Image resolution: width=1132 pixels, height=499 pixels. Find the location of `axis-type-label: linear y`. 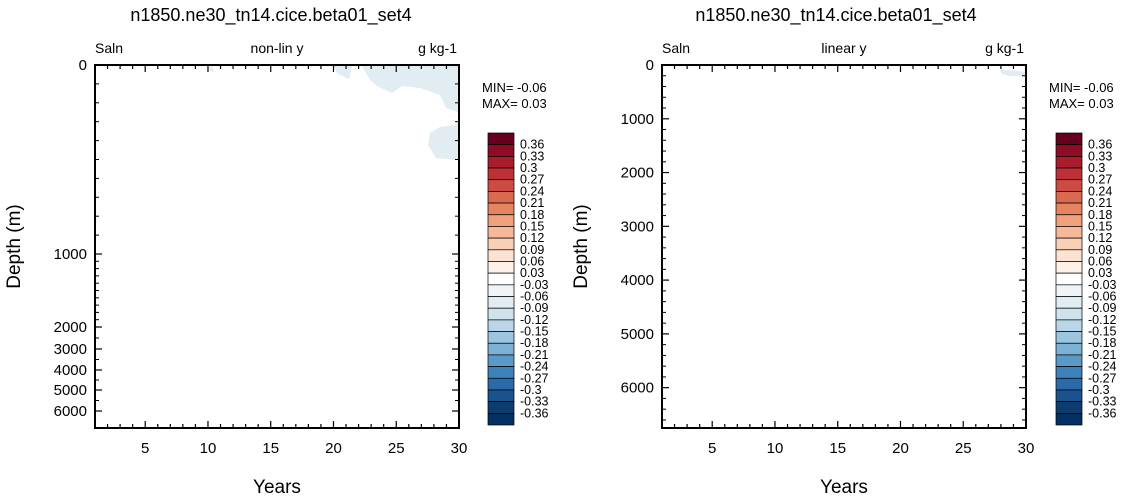

axis-type-label: linear y is located at coordinates (843, 48).